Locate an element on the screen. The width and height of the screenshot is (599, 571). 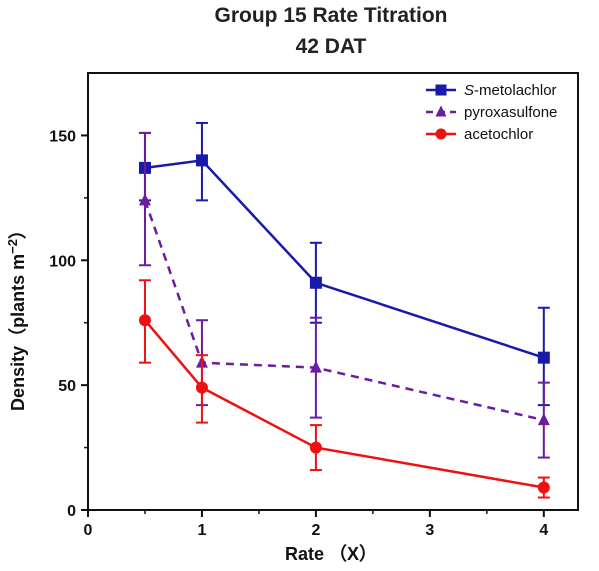
x-tick-label: 2 is located at coordinates (315, 530).